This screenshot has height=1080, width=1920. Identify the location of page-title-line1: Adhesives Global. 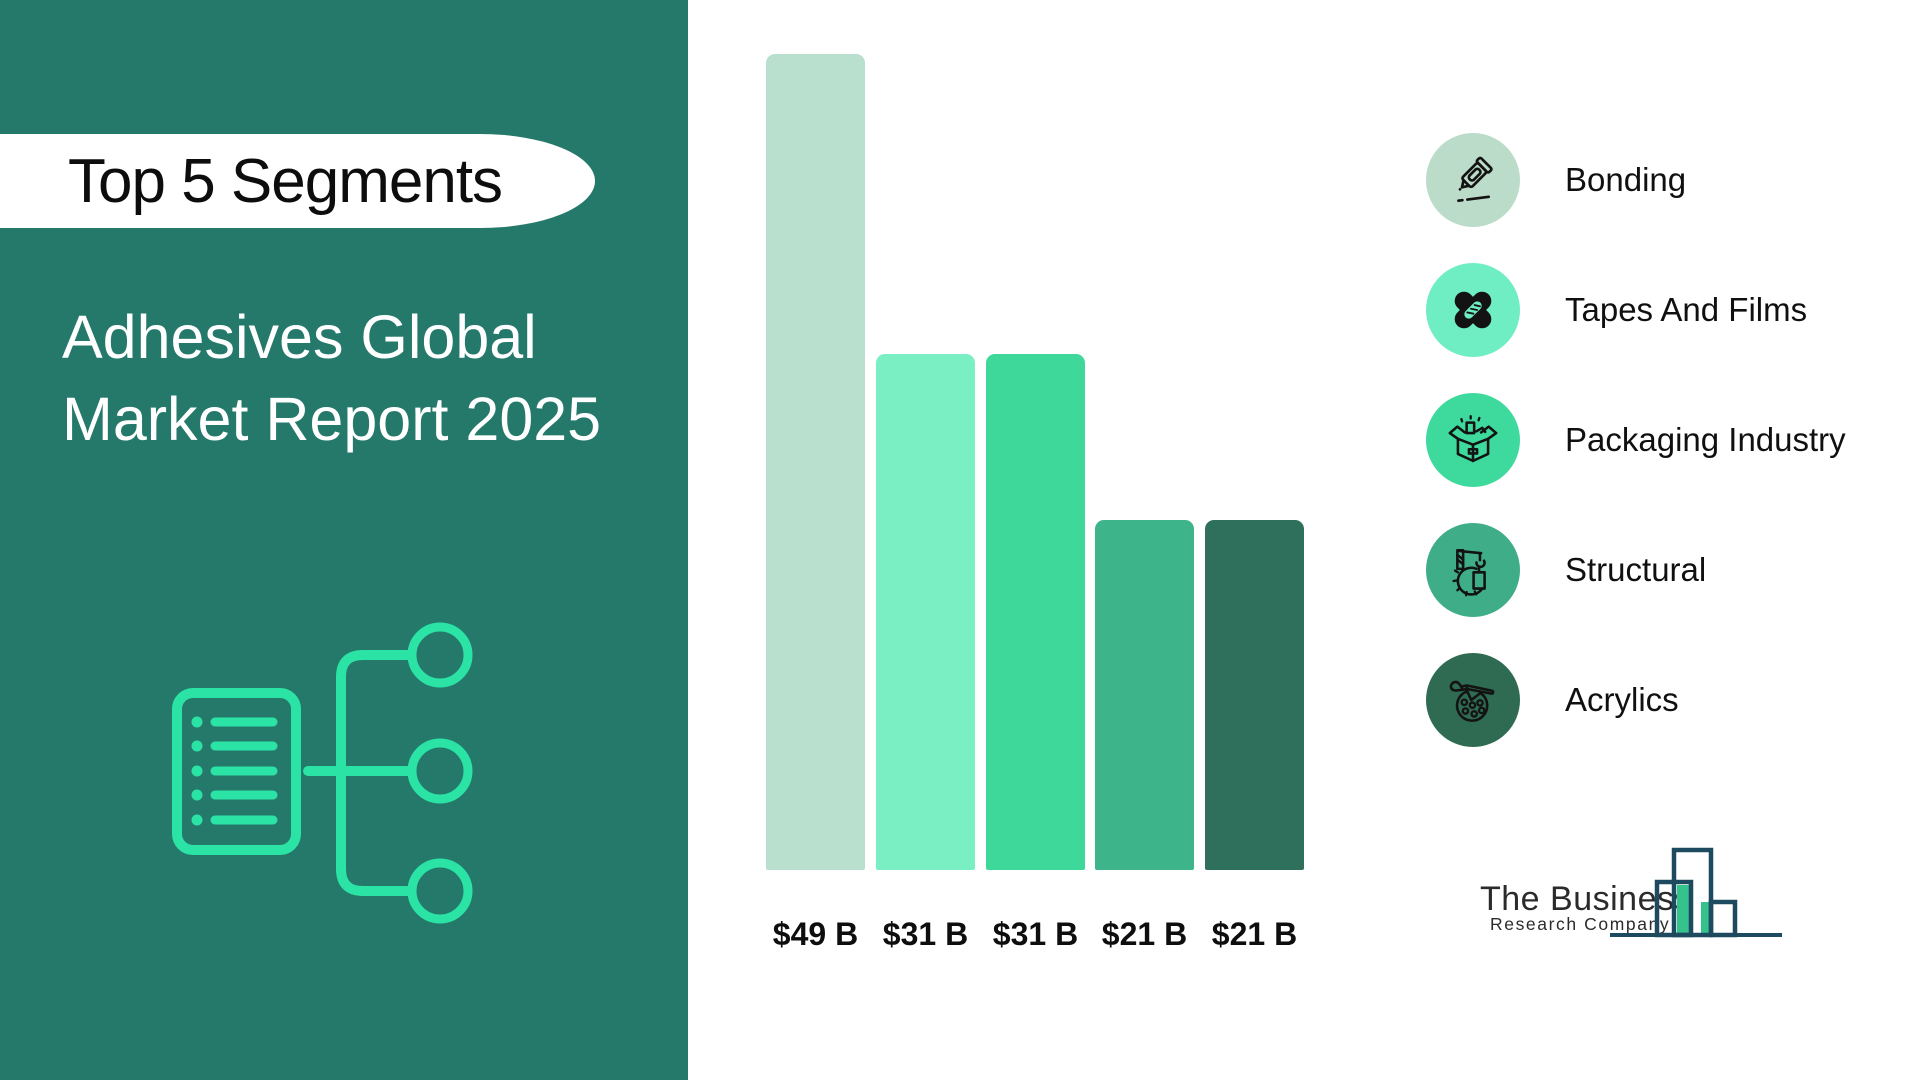
(299, 337).